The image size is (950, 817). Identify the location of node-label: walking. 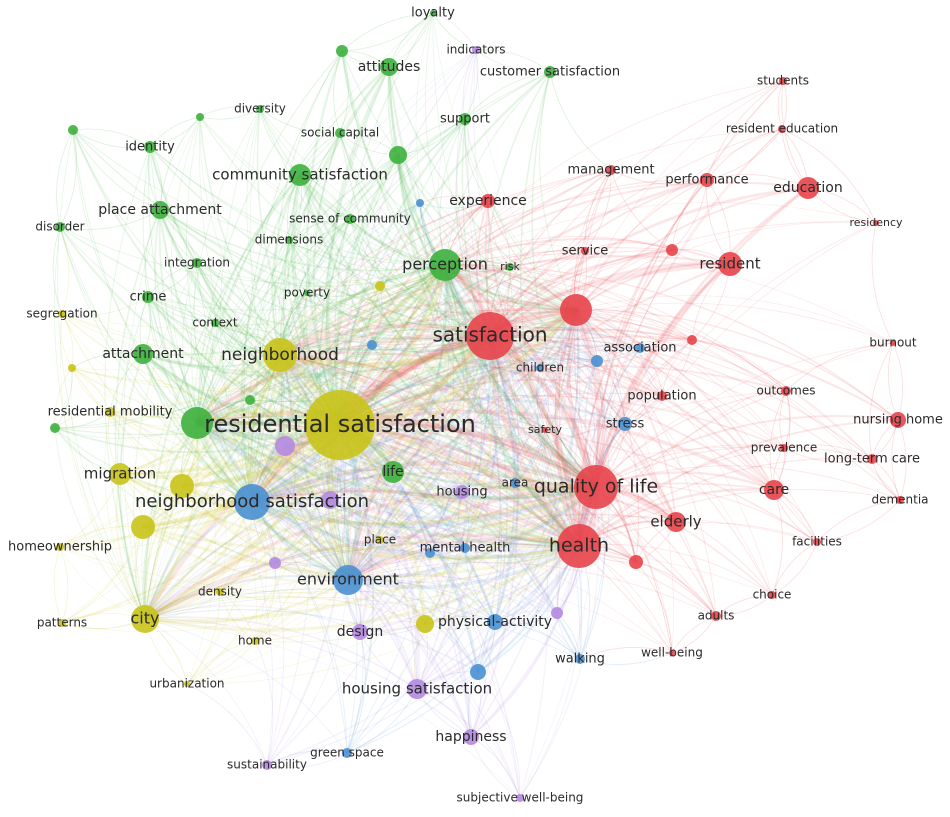
(580, 659).